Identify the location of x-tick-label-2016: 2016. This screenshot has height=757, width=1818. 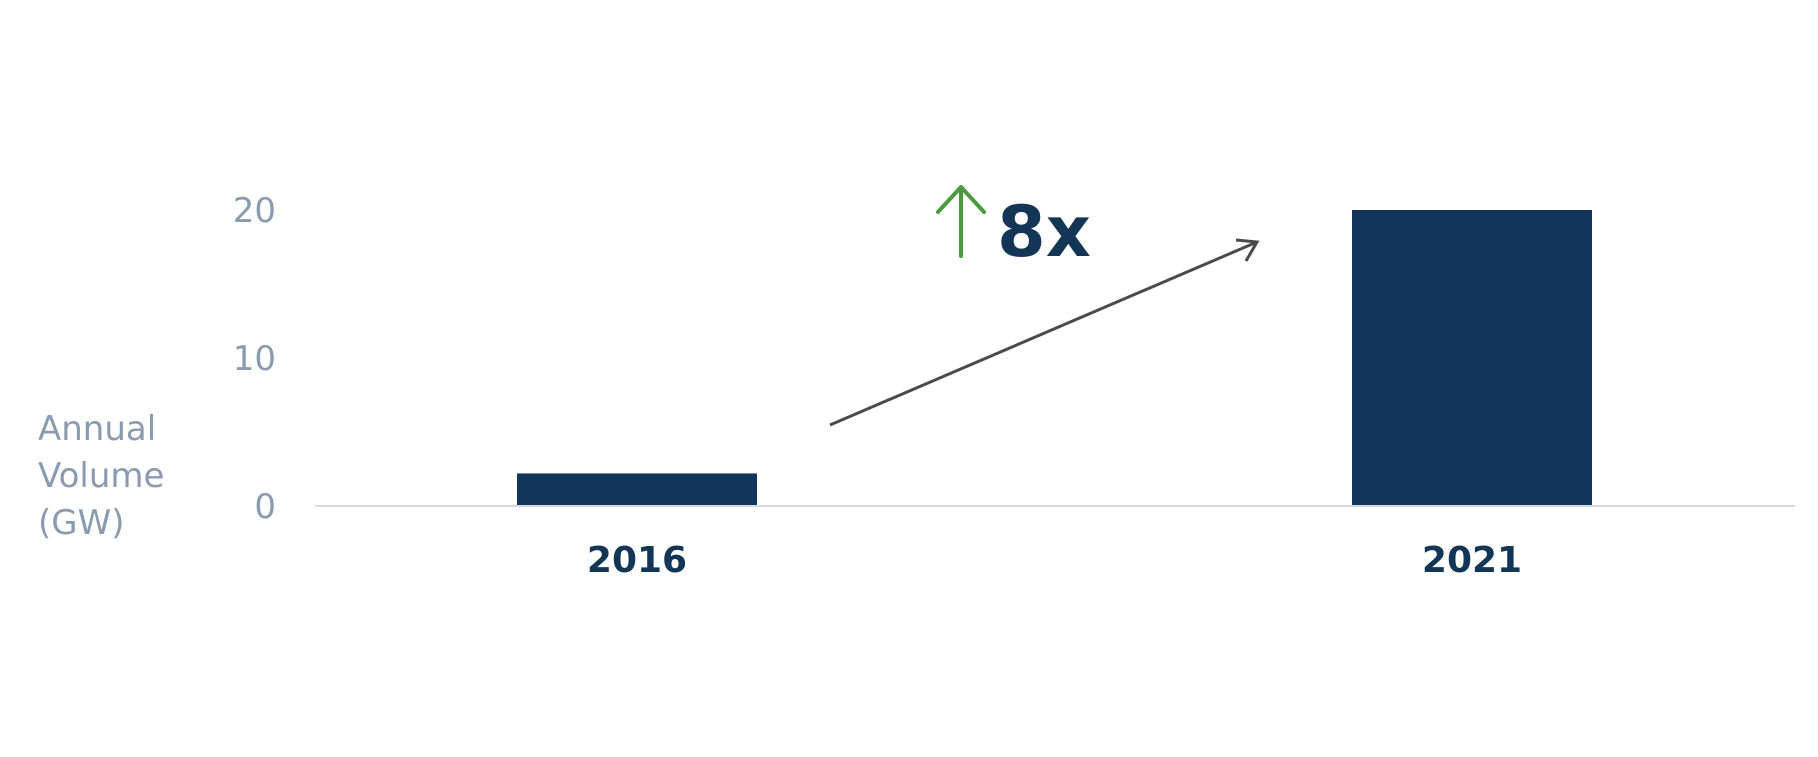
(637, 560).